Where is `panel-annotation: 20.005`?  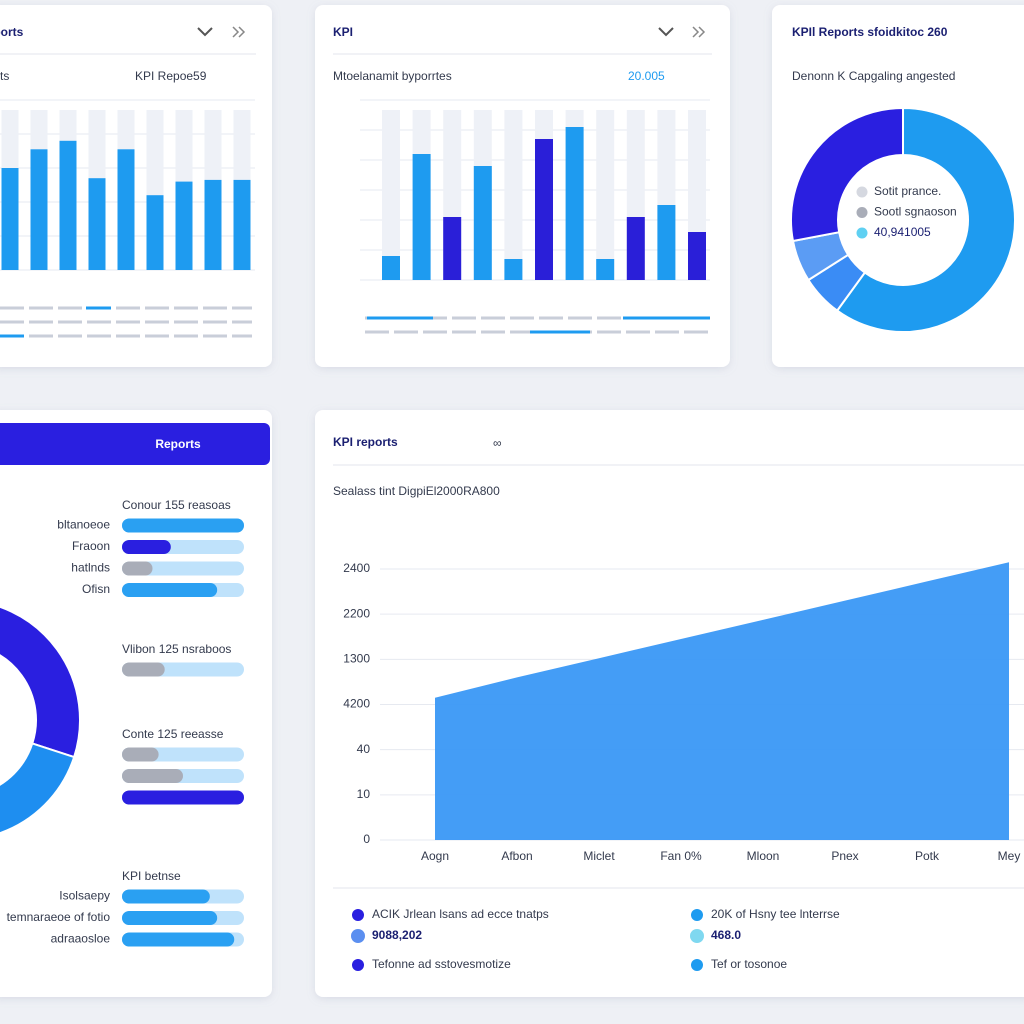 panel-annotation: 20.005 is located at coordinates (646, 76).